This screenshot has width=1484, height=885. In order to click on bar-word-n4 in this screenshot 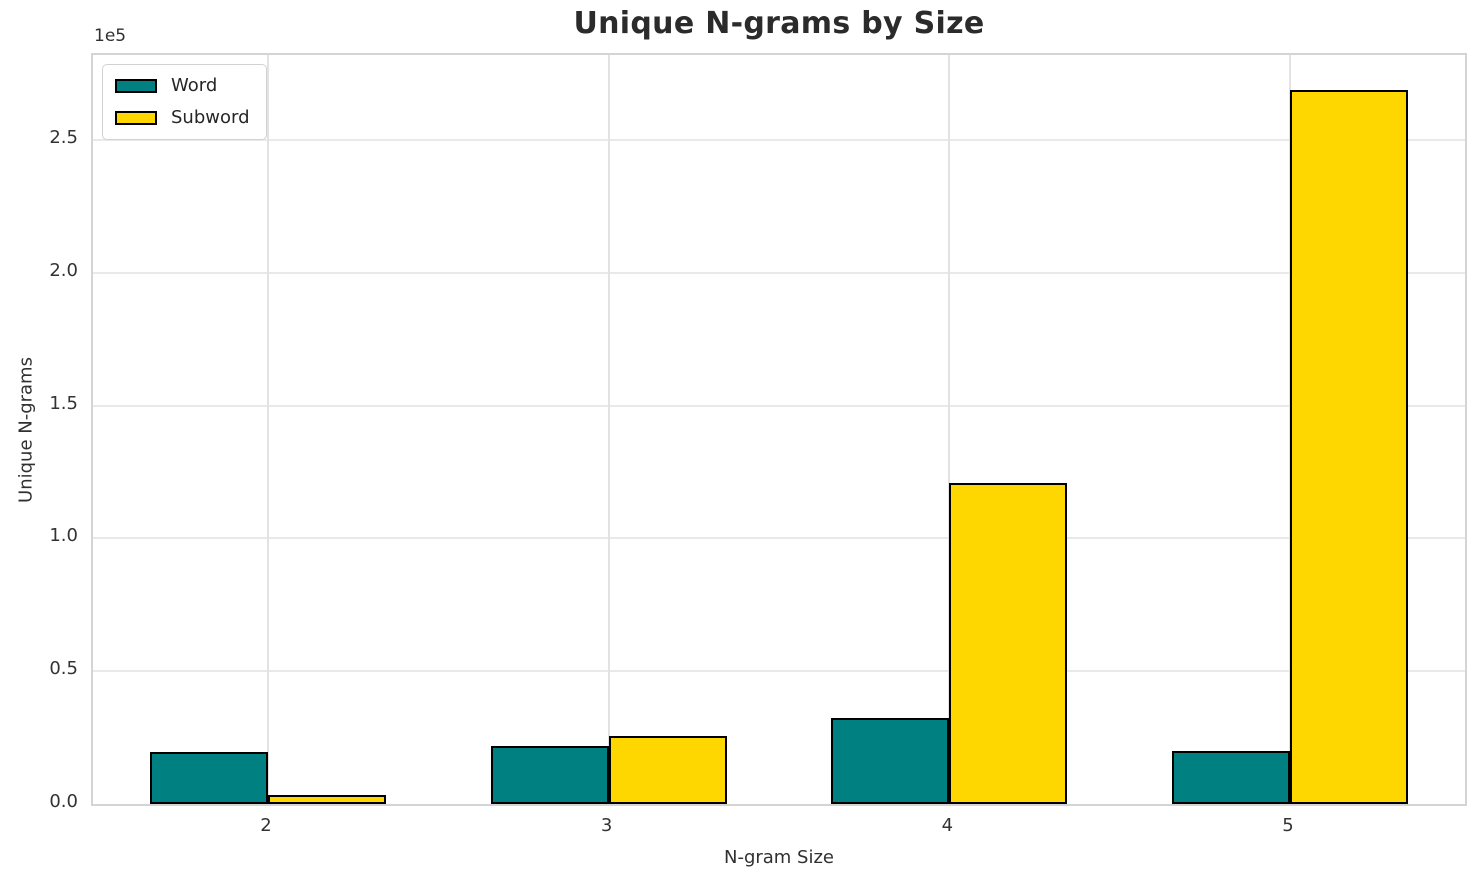, I will do `click(890, 760)`.